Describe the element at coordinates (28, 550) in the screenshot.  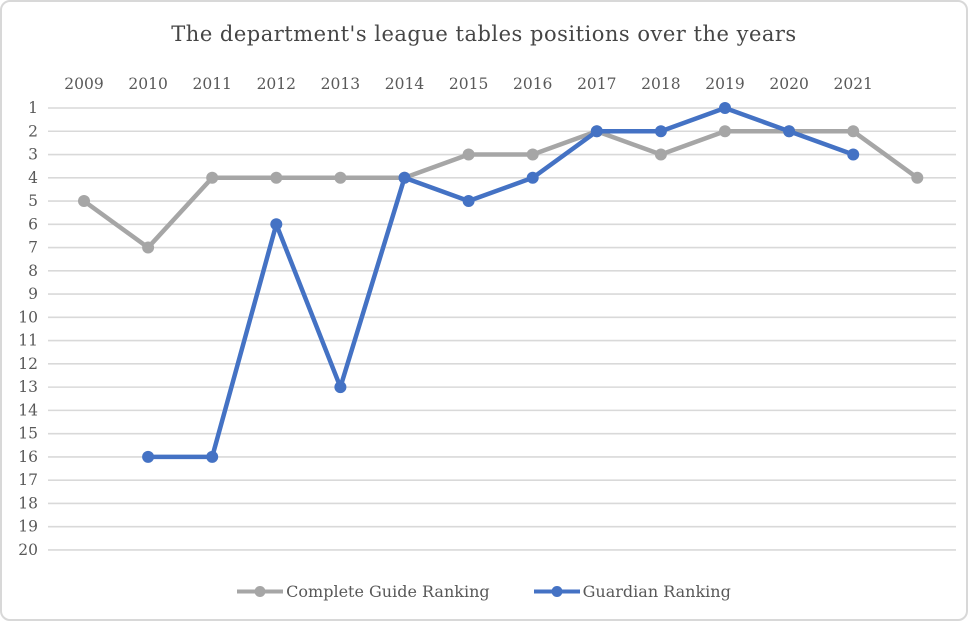
I see `y-axis-label: 20` at that location.